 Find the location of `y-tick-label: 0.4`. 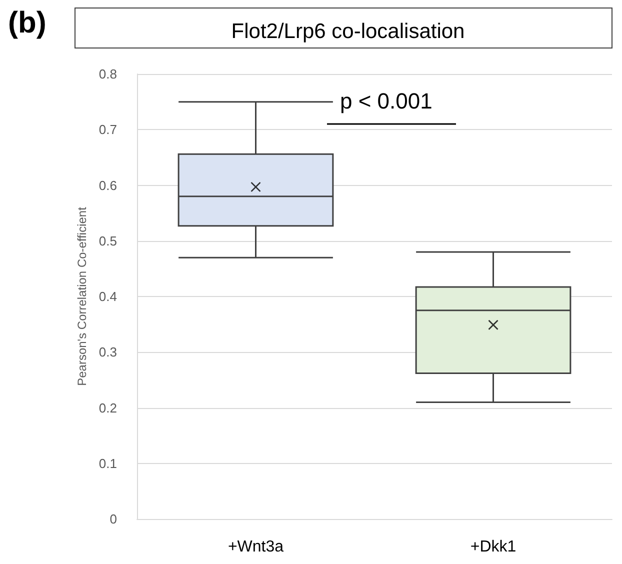

y-tick-label: 0.4 is located at coordinates (107, 296).